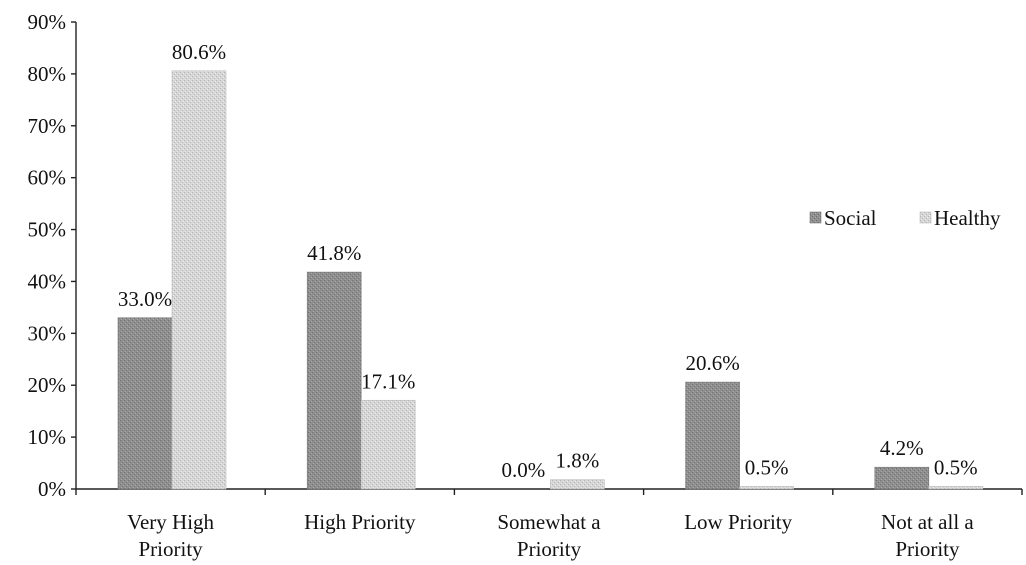 Image resolution: width=1026 pixels, height=565 pixels. Describe the element at coordinates (145, 299) in the screenshot. I see `data-label: 33.0%` at that location.